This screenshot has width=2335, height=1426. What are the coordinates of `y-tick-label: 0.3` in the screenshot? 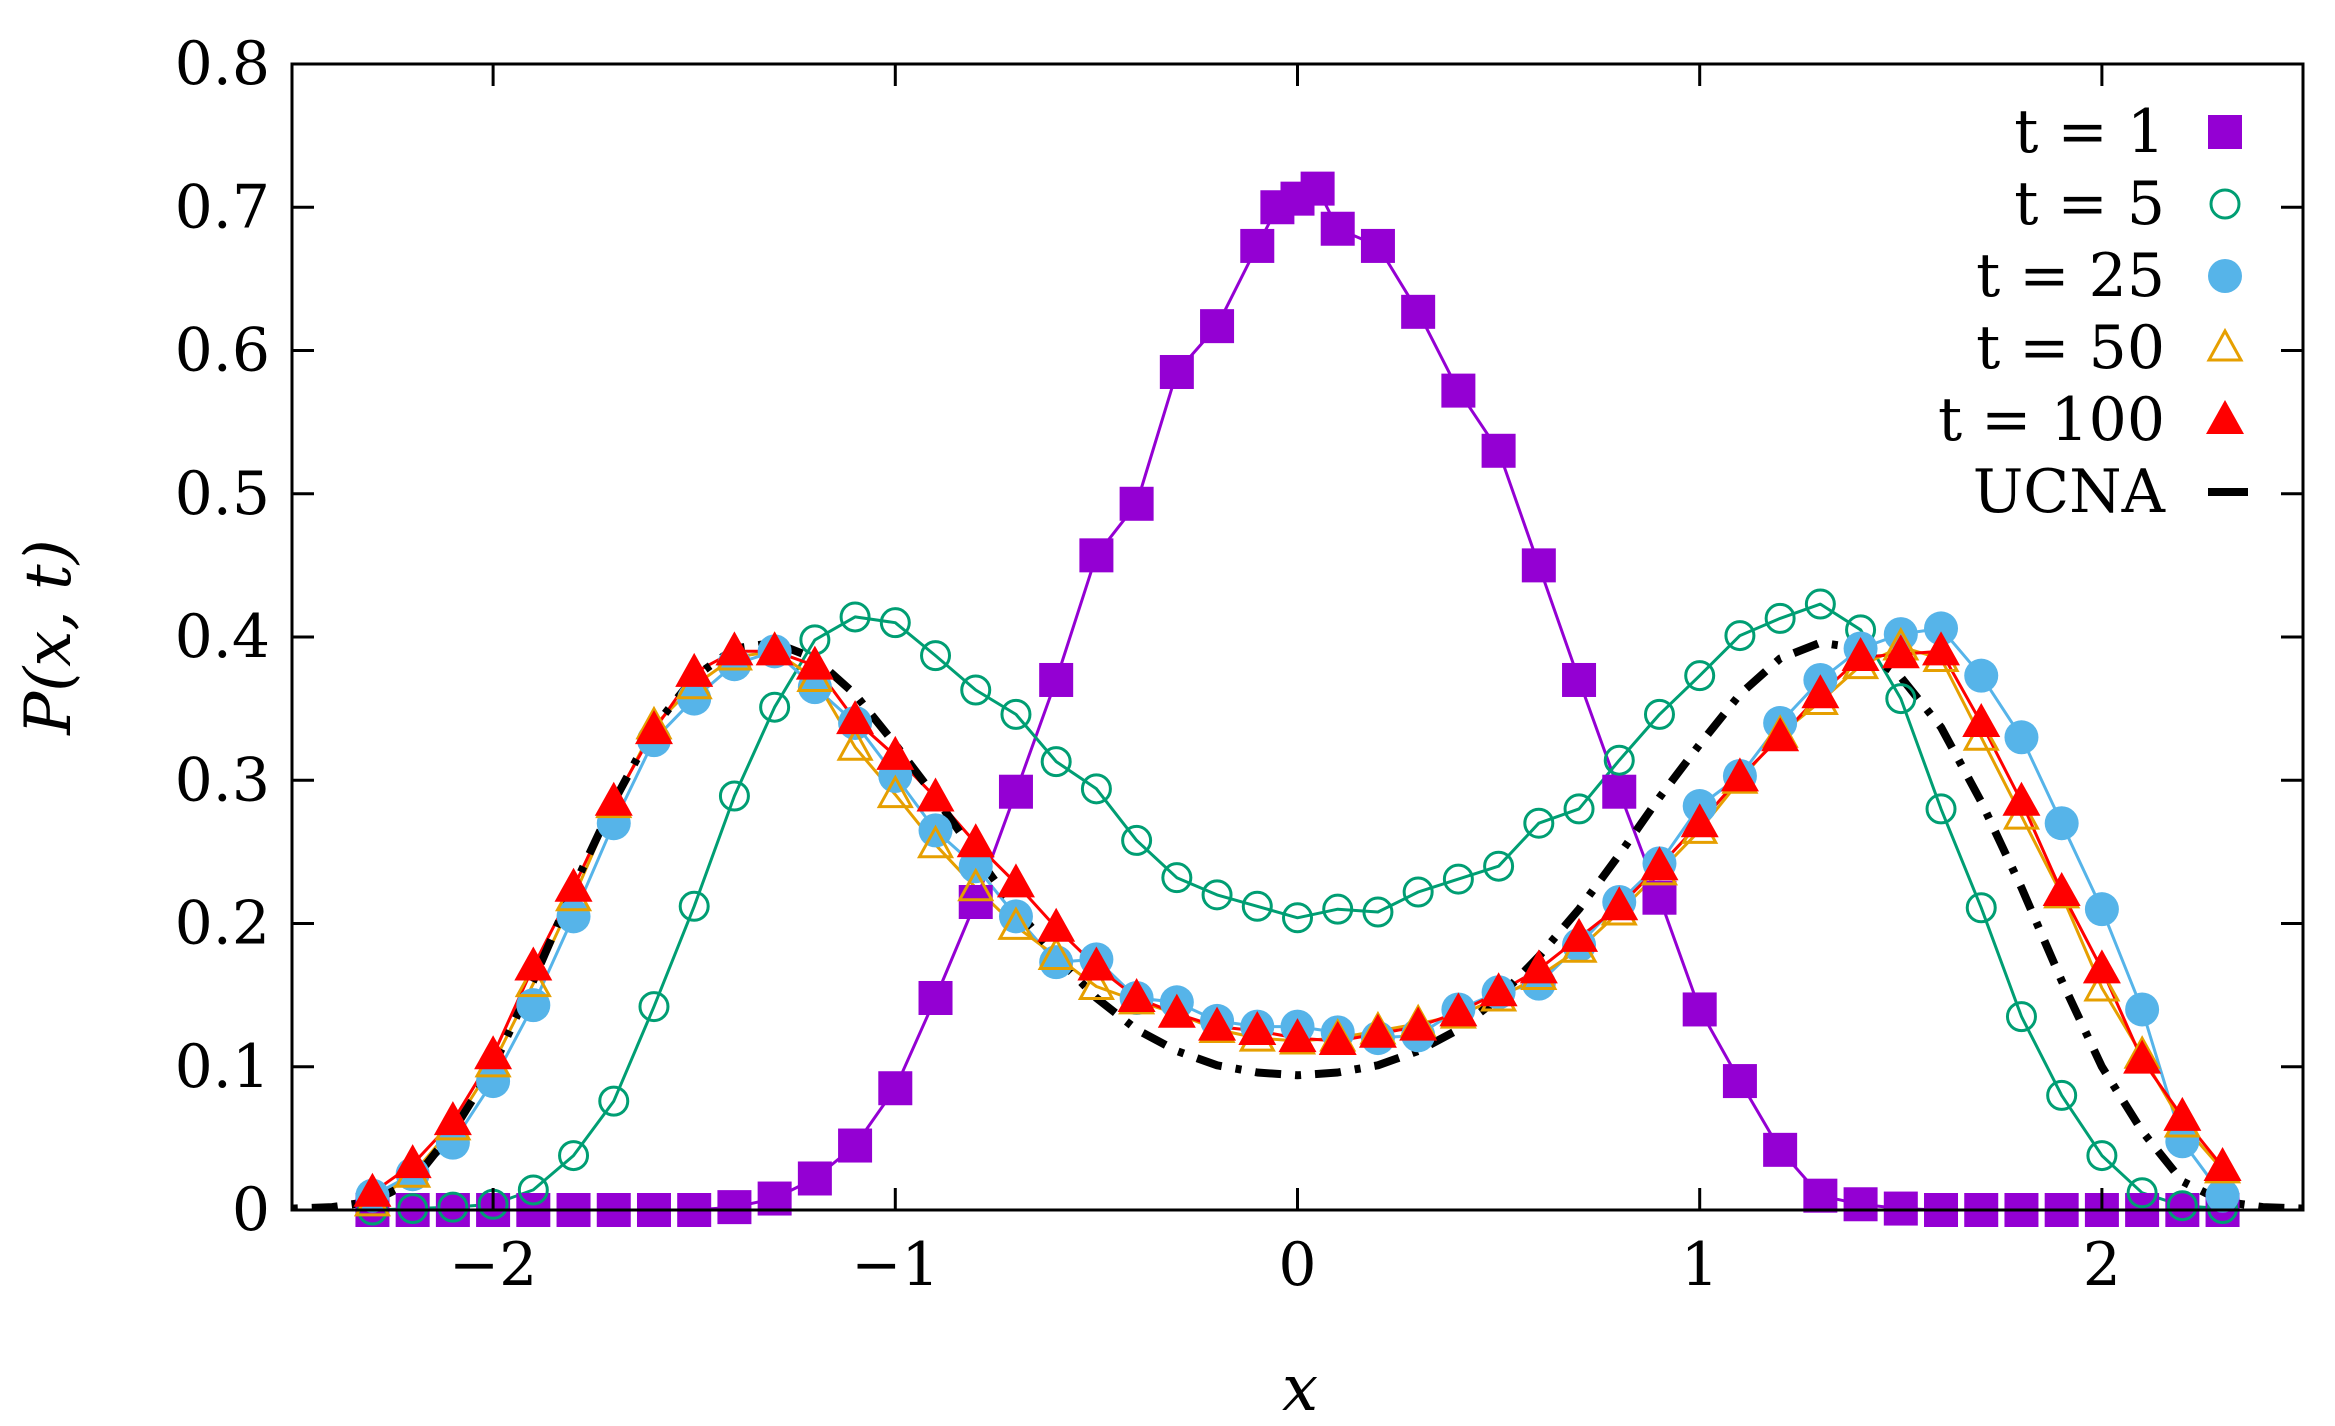 It's located at (222, 780).